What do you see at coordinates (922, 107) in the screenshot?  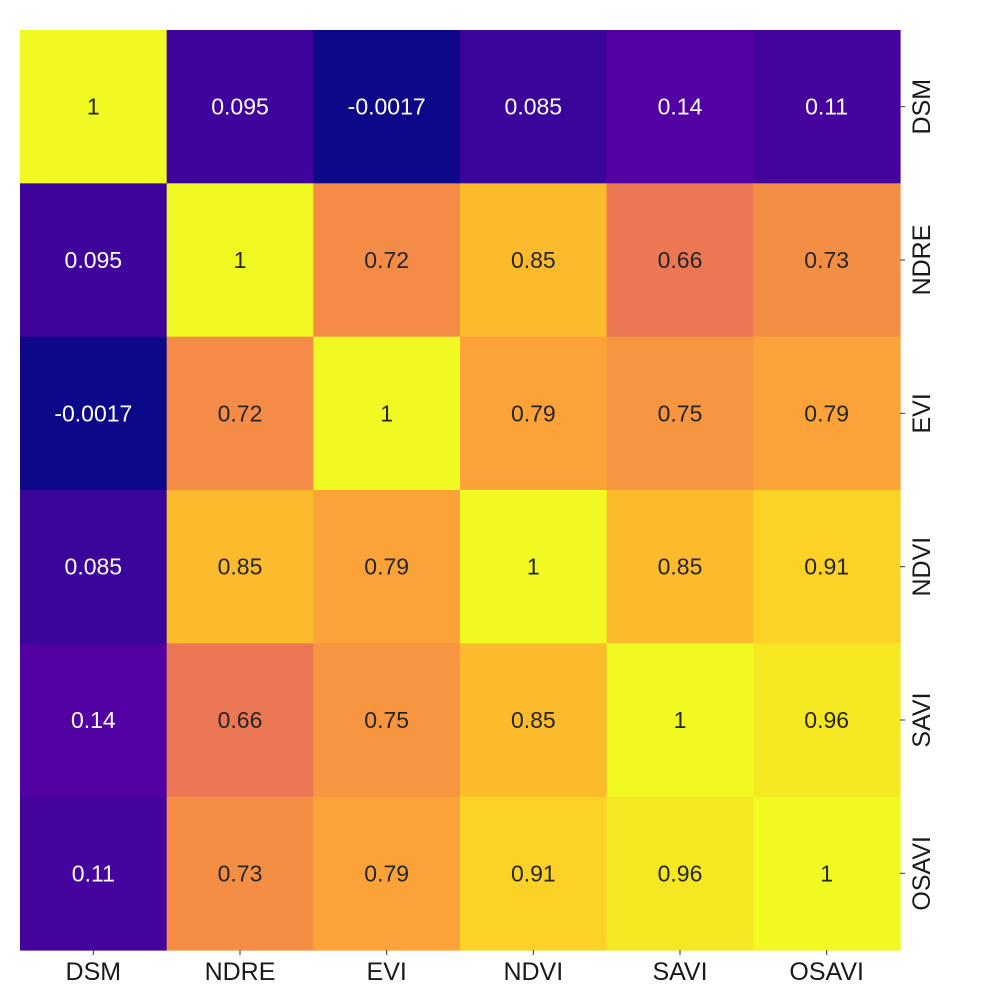 I see `y-axis-tick-label: DSM` at bounding box center [922, 107].